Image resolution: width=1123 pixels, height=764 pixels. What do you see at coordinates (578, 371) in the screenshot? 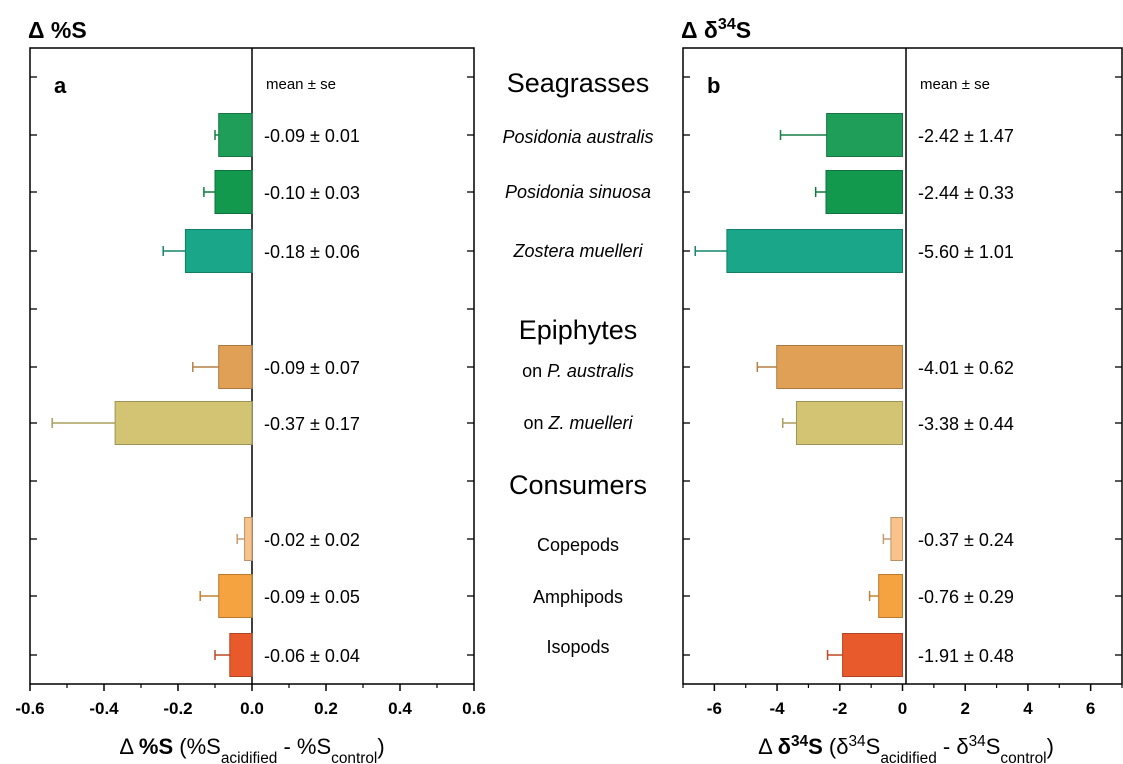
I see `category-label-epiphyte_pa: on P. australis` at bounding box center [578, 371].